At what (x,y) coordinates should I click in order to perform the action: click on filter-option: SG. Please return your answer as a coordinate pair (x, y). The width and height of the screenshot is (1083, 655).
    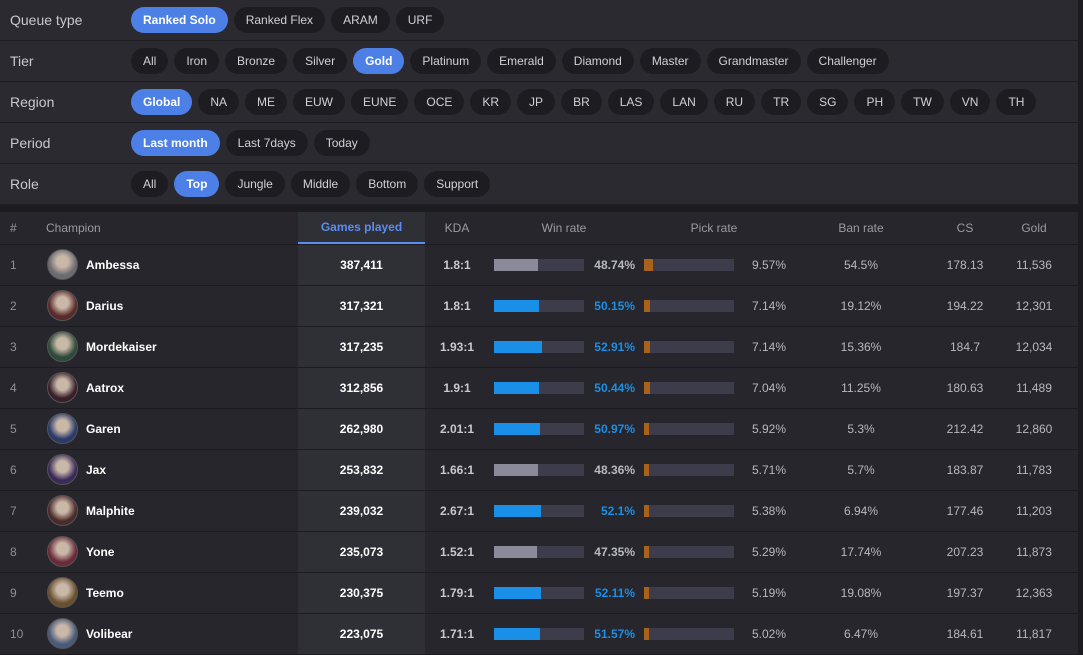
    Looking at the image, I should click on (828, 102).